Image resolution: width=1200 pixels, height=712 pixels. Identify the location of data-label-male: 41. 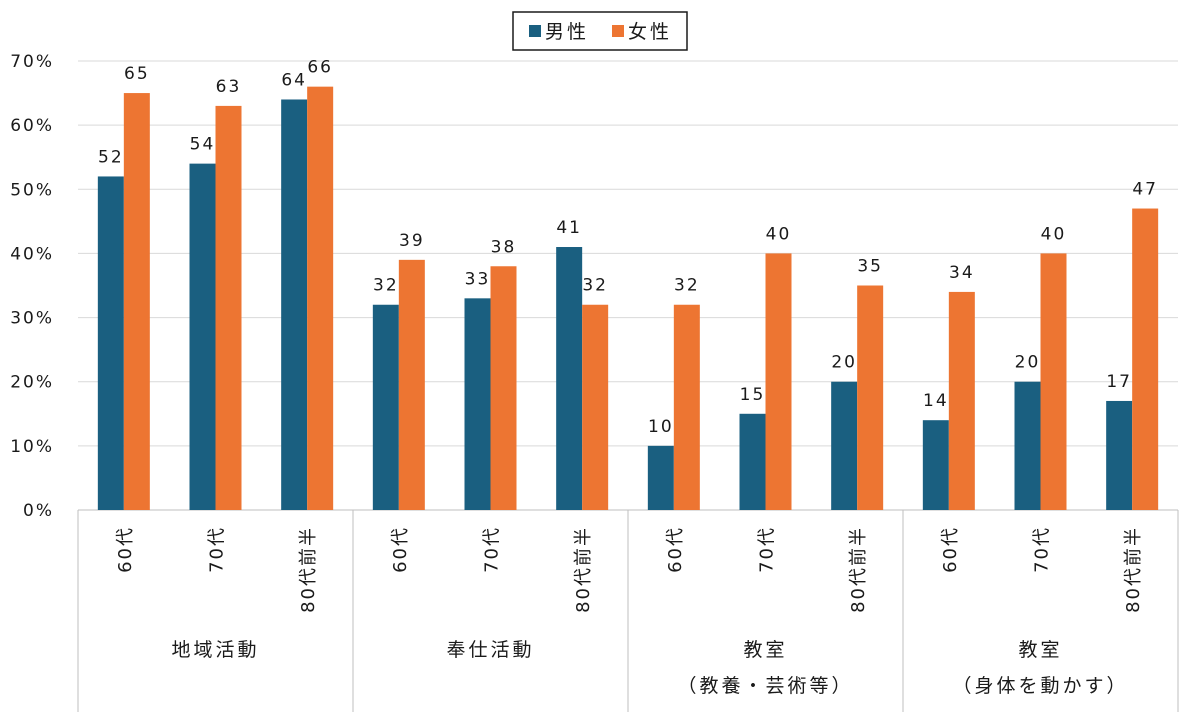
(569, 228).